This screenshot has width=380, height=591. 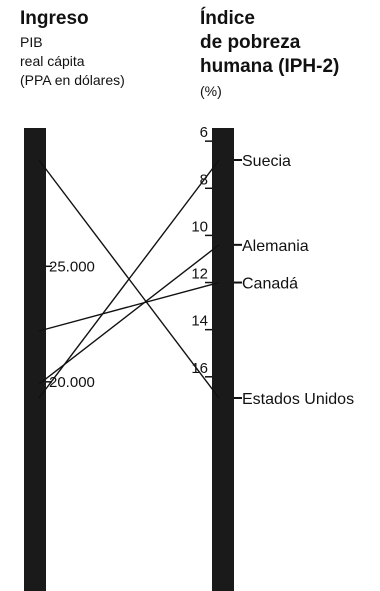 I want to click on right-axis-title-line-2: de pobreza, so click(x=250, y=42).